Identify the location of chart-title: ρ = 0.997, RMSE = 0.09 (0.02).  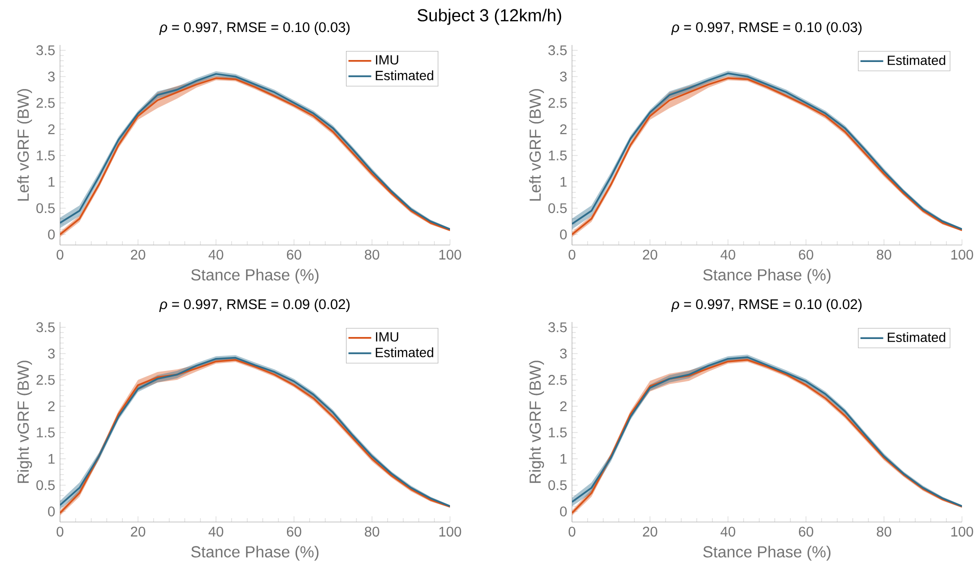
(254, 305).